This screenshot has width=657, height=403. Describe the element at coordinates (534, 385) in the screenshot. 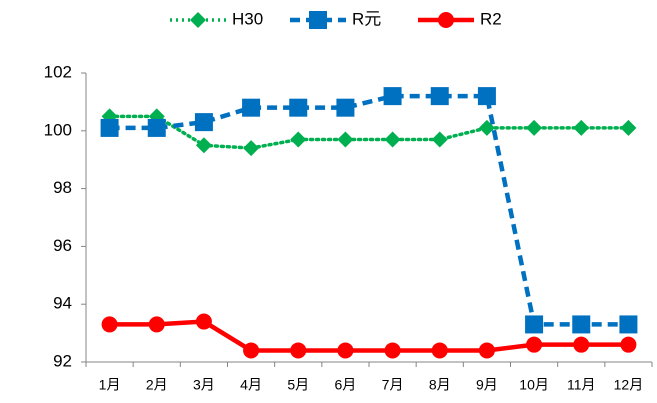

I see `x-tick-label: 10月` at that location.